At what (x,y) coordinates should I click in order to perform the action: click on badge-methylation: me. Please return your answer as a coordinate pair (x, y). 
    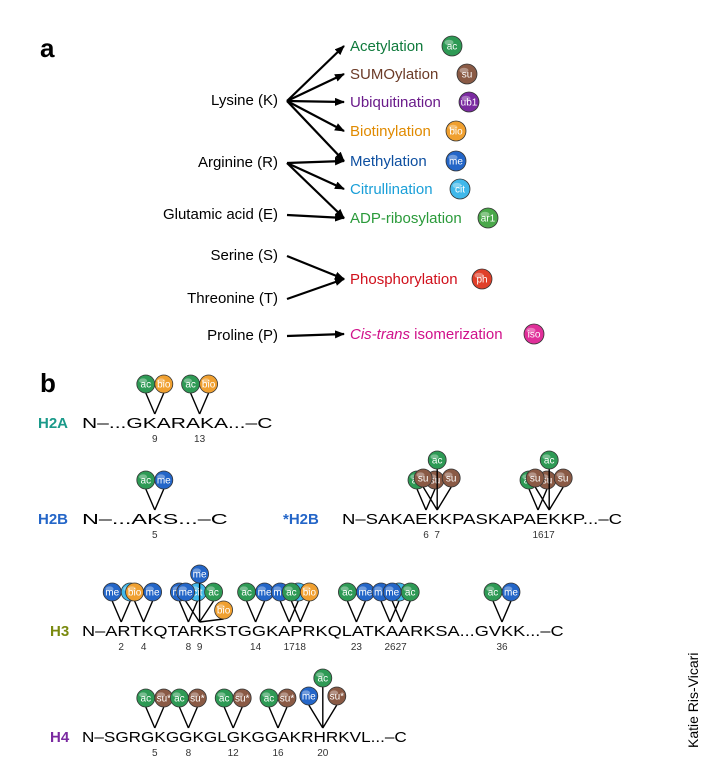
    Looking at the image, I should click on (456, 161).